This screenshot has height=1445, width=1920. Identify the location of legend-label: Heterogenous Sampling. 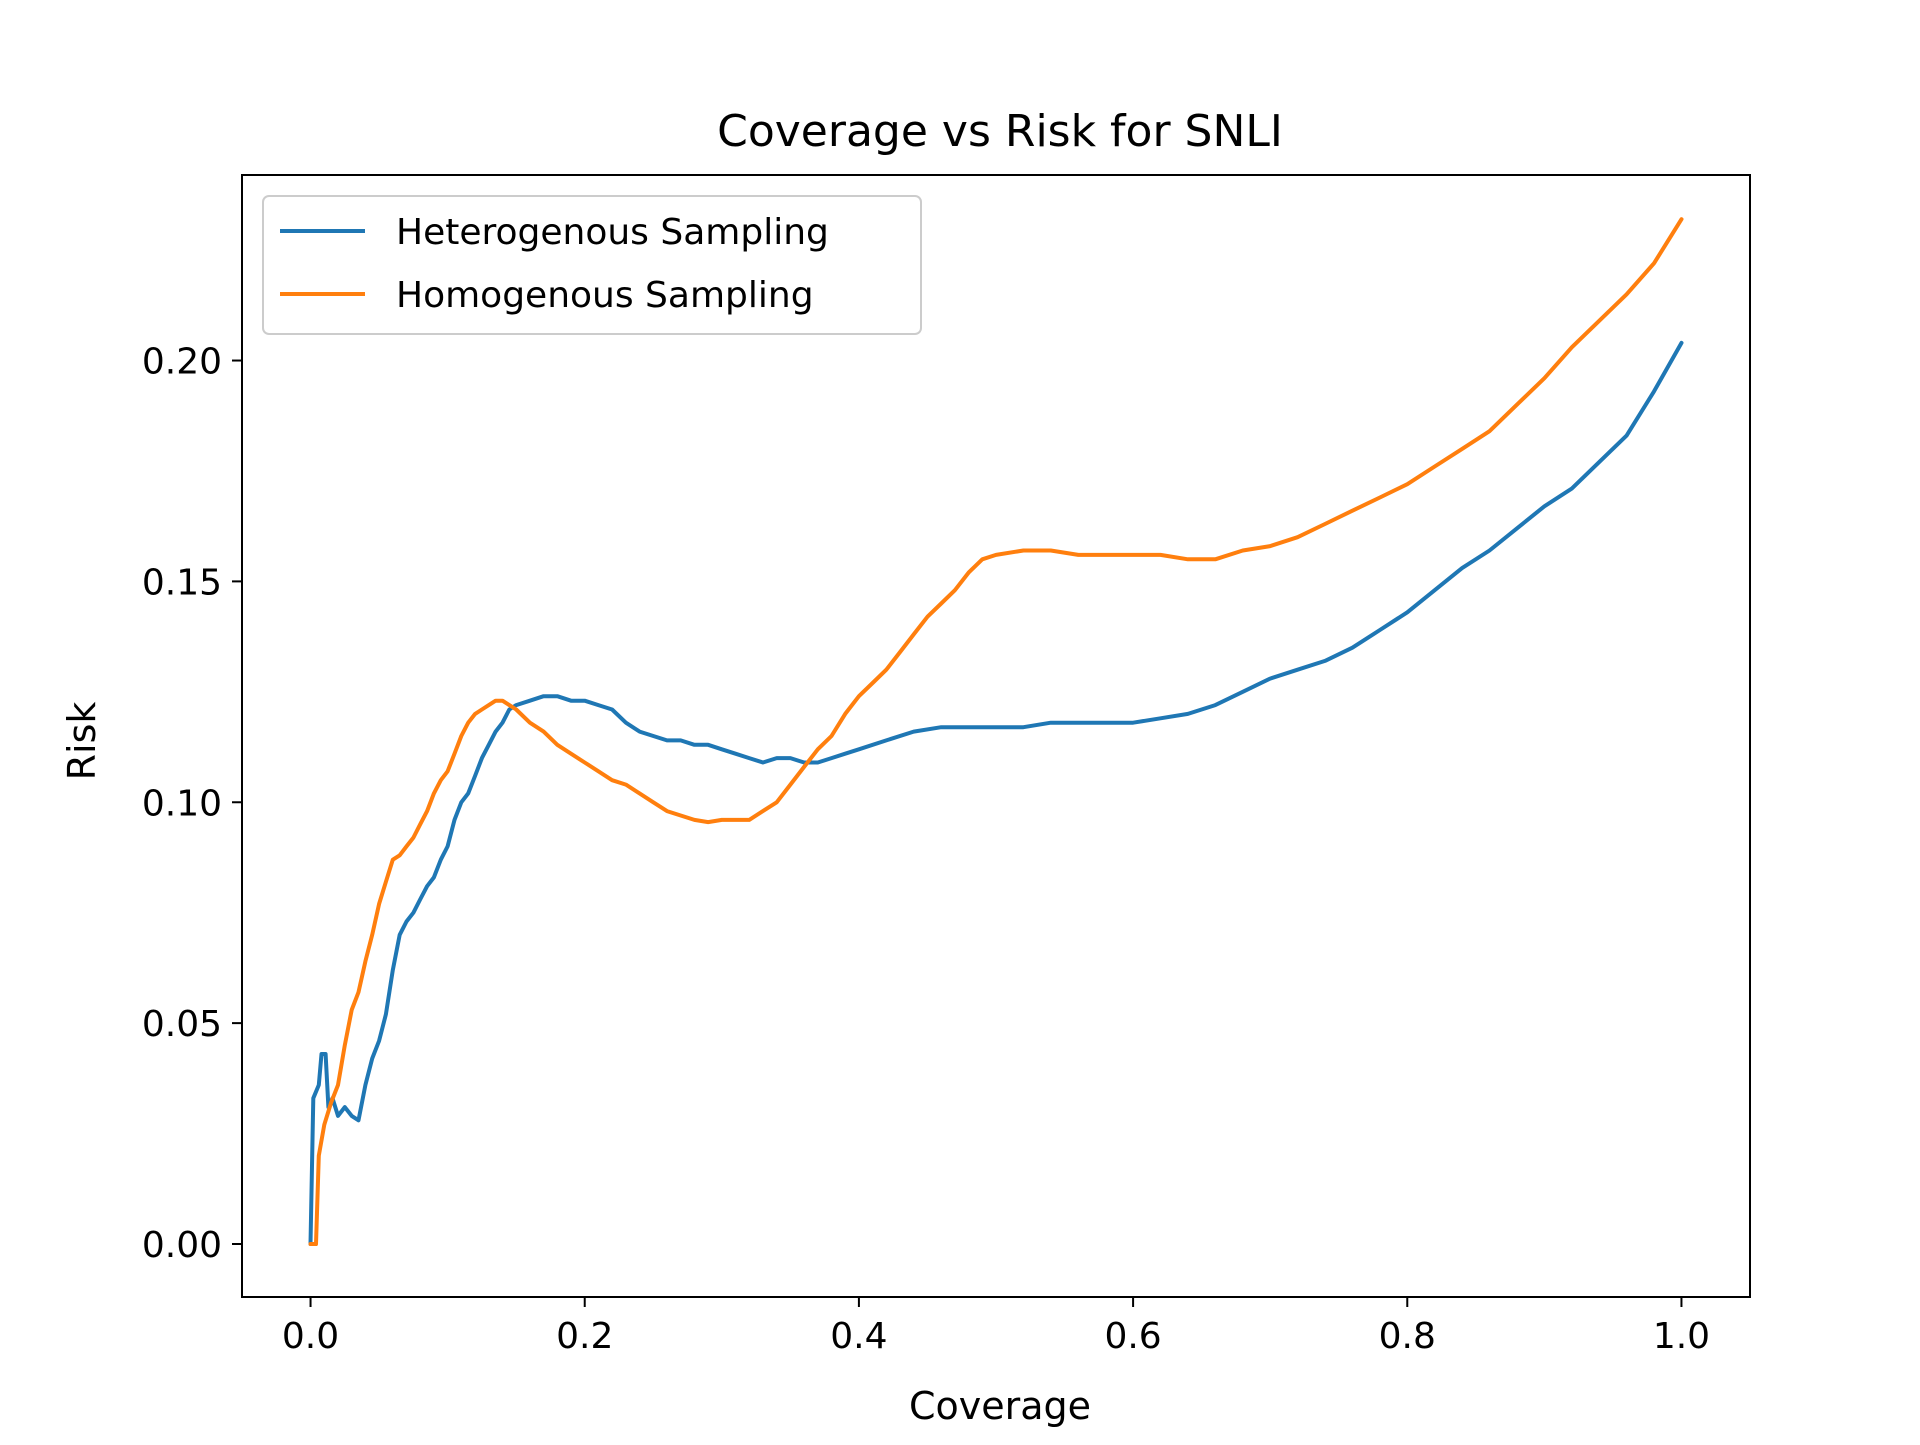
(612, 232).